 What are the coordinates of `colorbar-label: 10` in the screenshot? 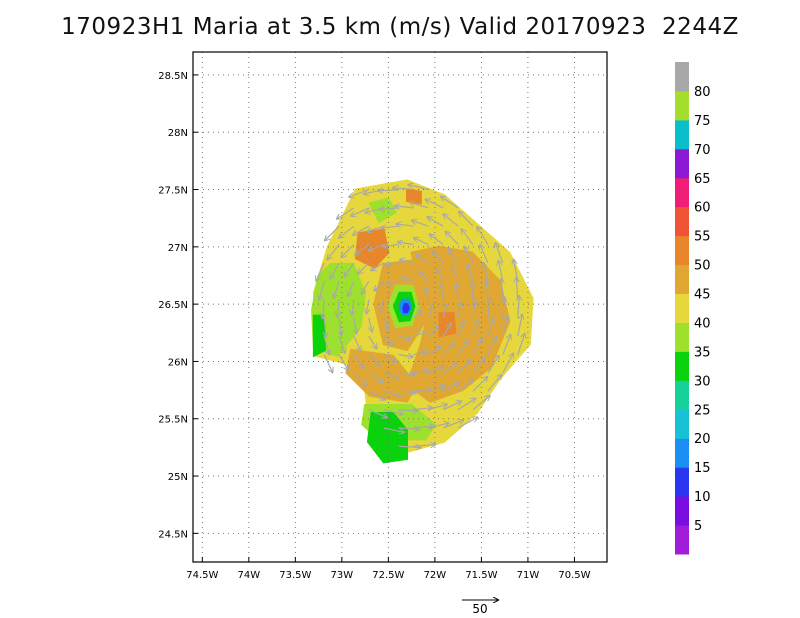 It's located at (702, 497).